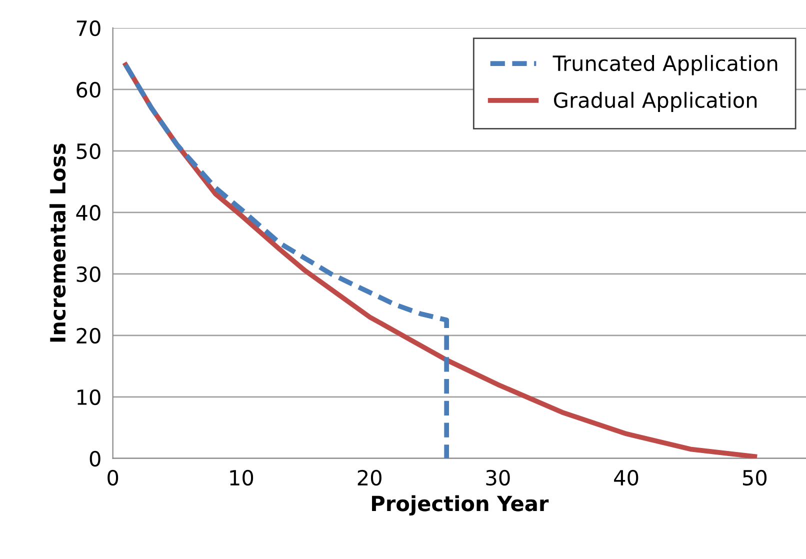 The height and width of the screenshot is (559, 806). Describe the element at coordinates (755, 478) in the screenshot. I see `x-tick-label: 50` at that location.